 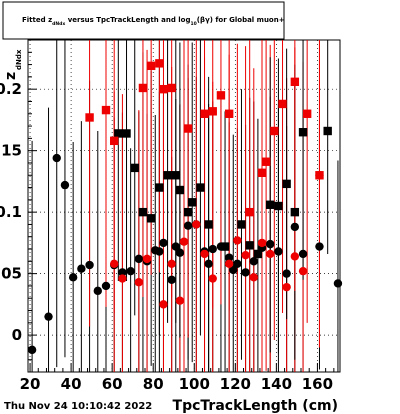 What do you see at coordinates (153, 384) in the screenshot?
I see `x-tick-label: 80` at bounding box center [153, 384].